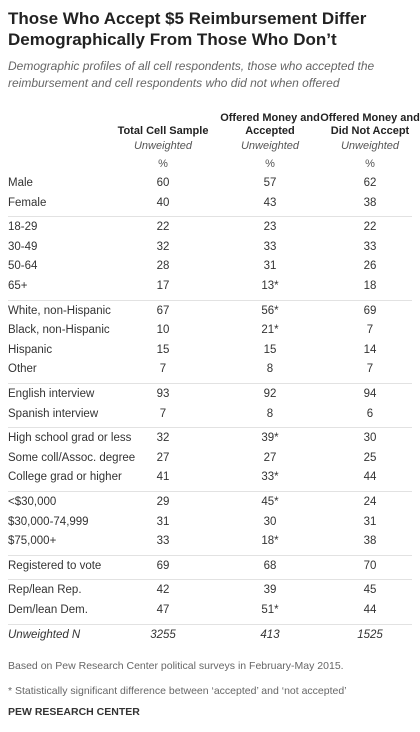 This screenshot has height=732, width=420. What do you see at coordinates (20, 183) in the screenshot?
I see `row-label: Male` at bounding box center [20, 183].